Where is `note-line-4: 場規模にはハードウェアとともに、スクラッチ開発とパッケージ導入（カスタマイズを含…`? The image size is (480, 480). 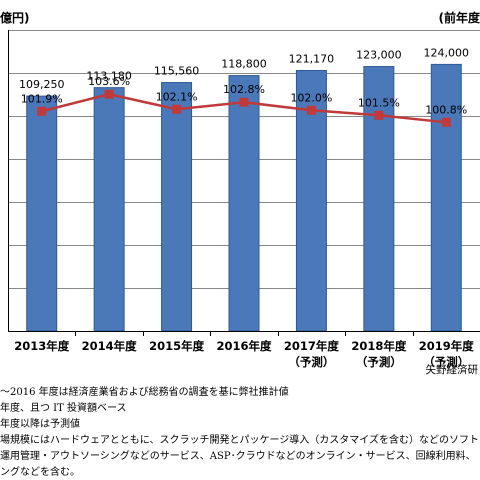
note-line-4: 場規模にはハードウェアとともに、スクラッチ開発とパッケージ導入（カスタマイズを含… is located at coordinates (240, 440).